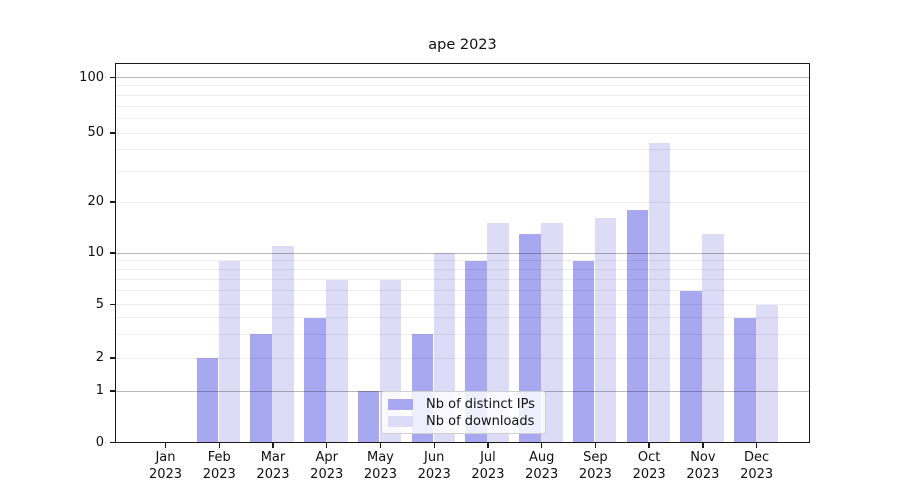 The width and height of the screenshot is (900, 500). I want to click on x-tick-label-aug: Aug 2023, so click(542, 466).